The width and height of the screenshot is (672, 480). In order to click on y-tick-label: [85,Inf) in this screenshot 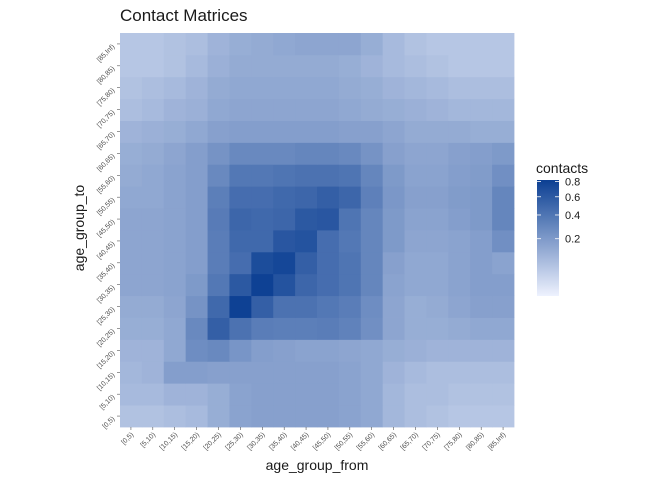, I will do `click(106, 53)`.